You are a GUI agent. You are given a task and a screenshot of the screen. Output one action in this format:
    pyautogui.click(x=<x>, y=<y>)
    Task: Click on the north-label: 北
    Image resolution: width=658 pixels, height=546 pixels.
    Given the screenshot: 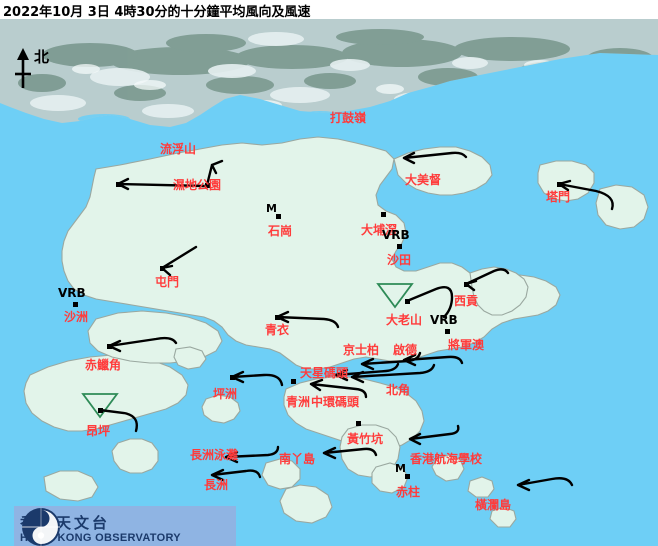 What is the action you would take?
    pyautogui.click(x=42, y=57)
    